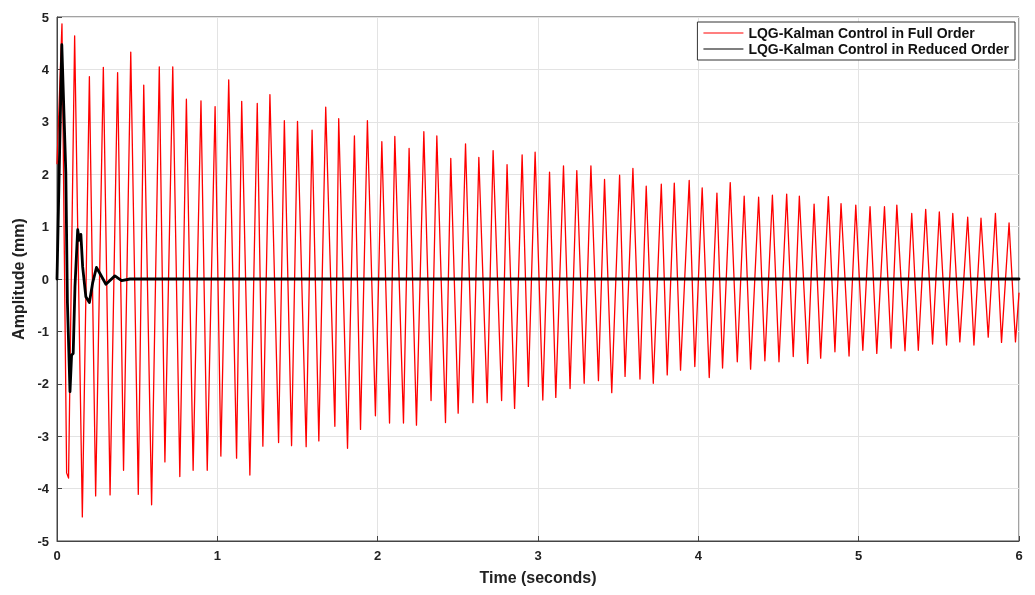 The height and width of the screenshot is (595, 1035). What do you see at coordinates (43, 436) in the screenshot?
I see `y-tick-label: -3` at bounding box center [43, 436].